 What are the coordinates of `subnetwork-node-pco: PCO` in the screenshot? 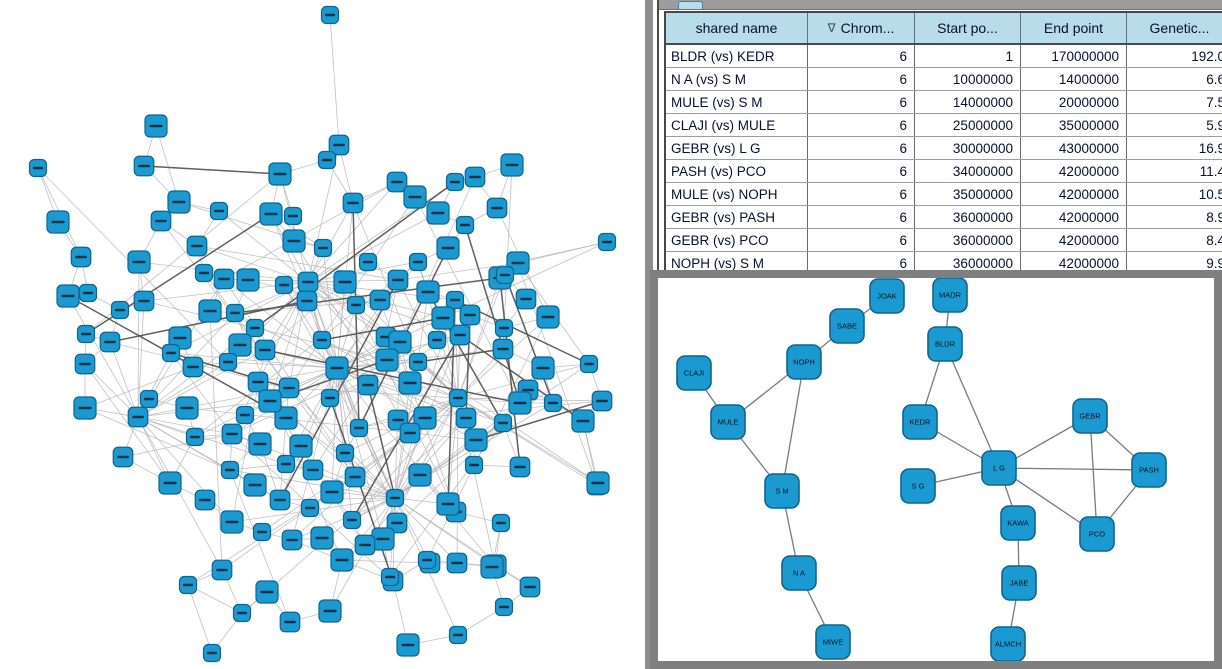 It's located at (1097, 534).